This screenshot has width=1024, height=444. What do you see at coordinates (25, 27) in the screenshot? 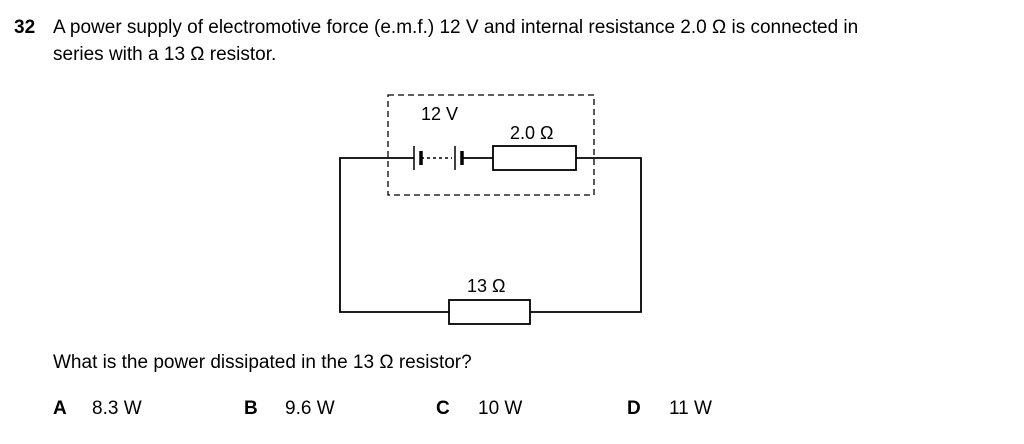
I see `question-number: 32` at bounding box center [25, 27].